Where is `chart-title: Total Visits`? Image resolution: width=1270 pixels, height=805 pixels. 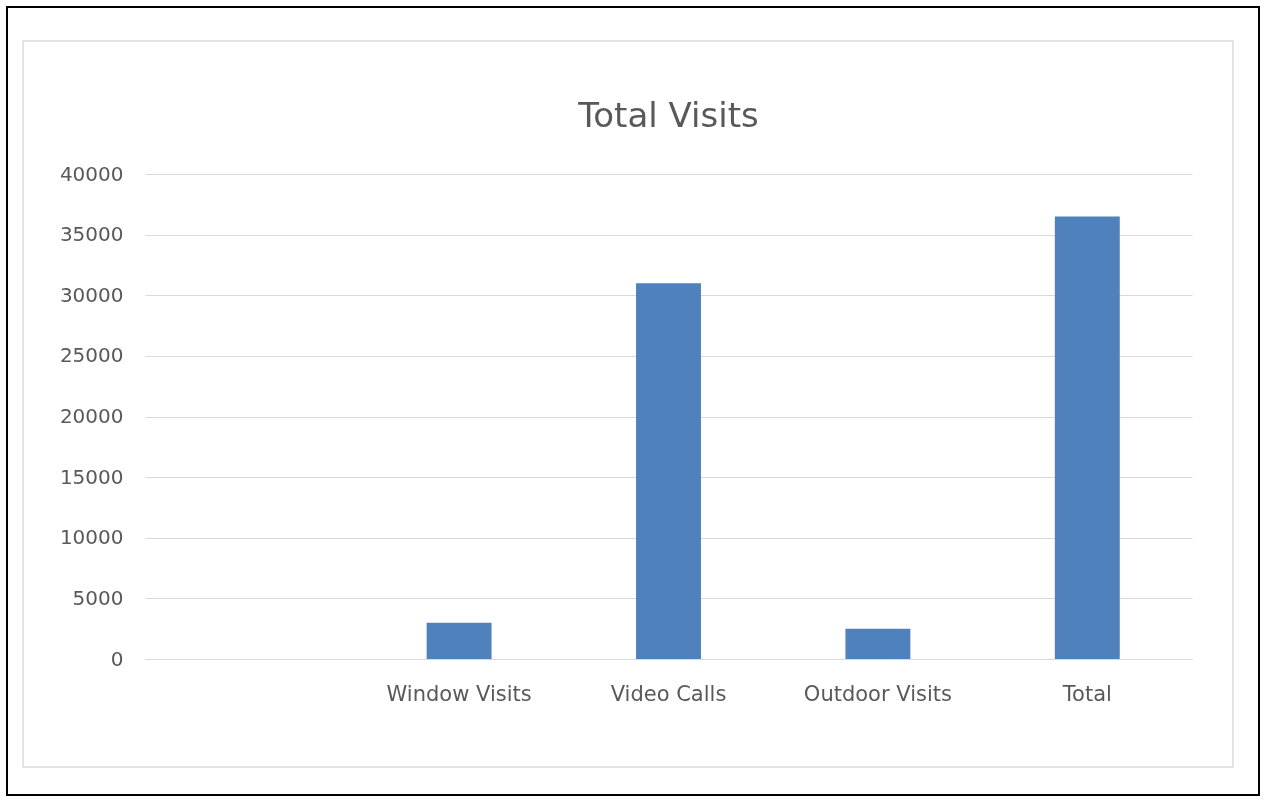 chart-title: Total Visits is located at coordinates (668, 115).